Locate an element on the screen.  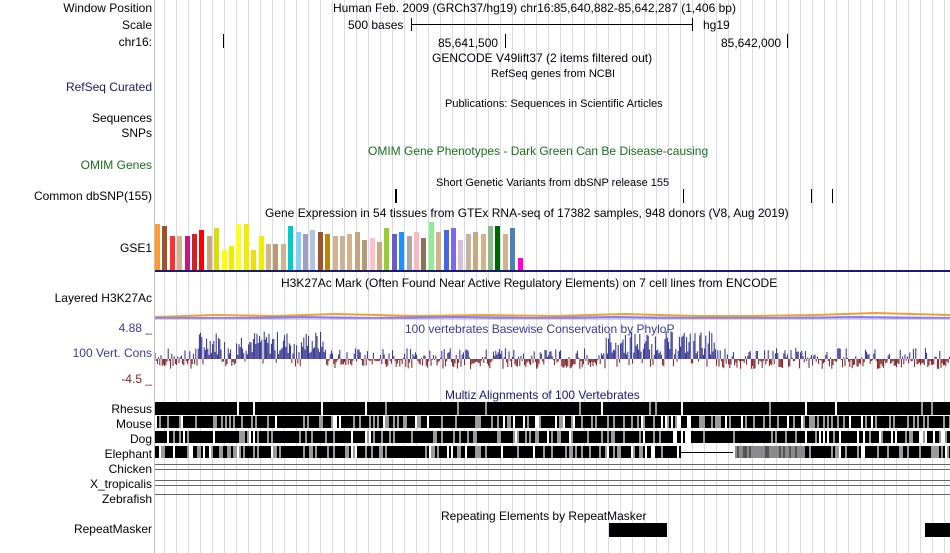
refseq-label: RefSeq Curated is located at coordinates (108, 87).